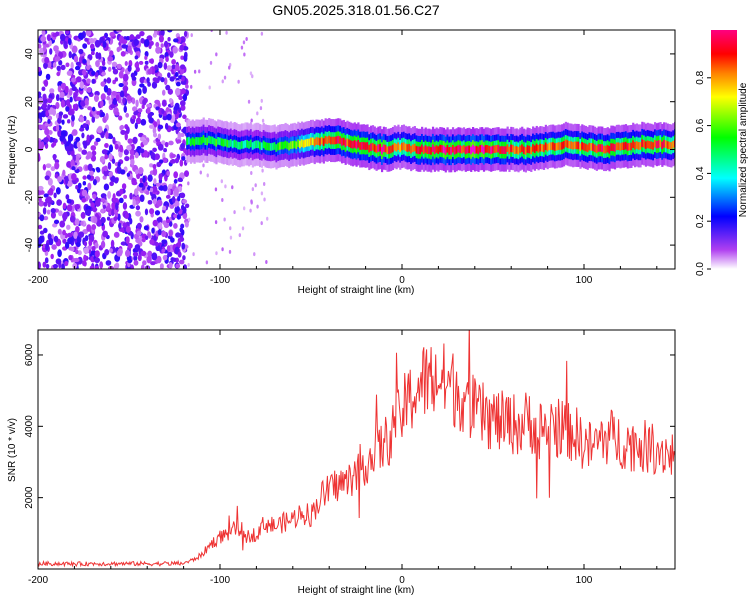 The image size is (750, 600). What do you see at coordinates (700, 221) in the screenshot?
I see `colorbar-tick-label: 0.2` at bounding box center [700, 221].